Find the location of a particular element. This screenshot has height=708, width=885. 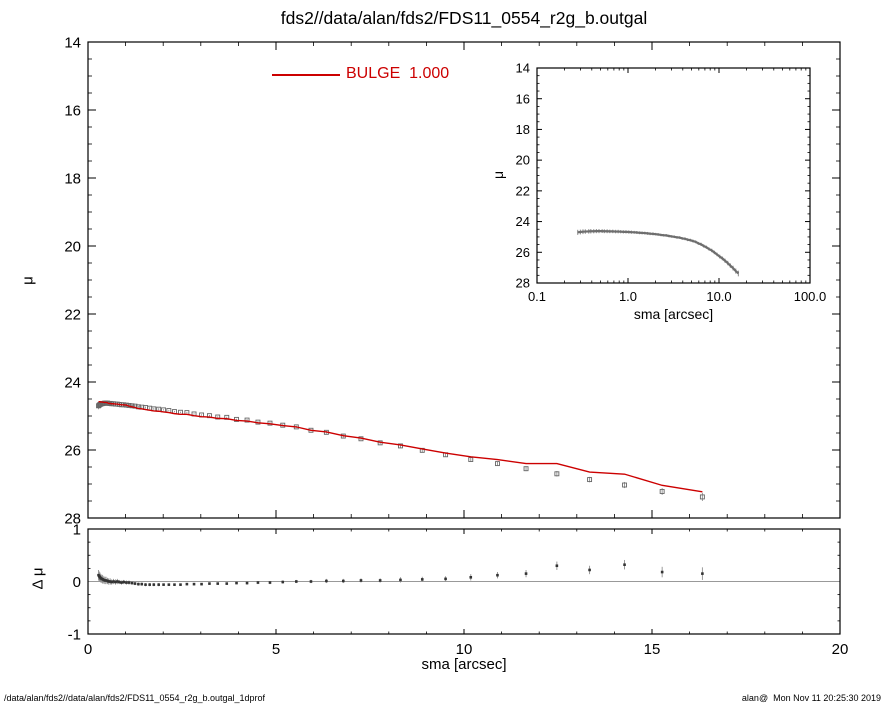

svg-text: 0.1 is located at coordinates (537, 296).